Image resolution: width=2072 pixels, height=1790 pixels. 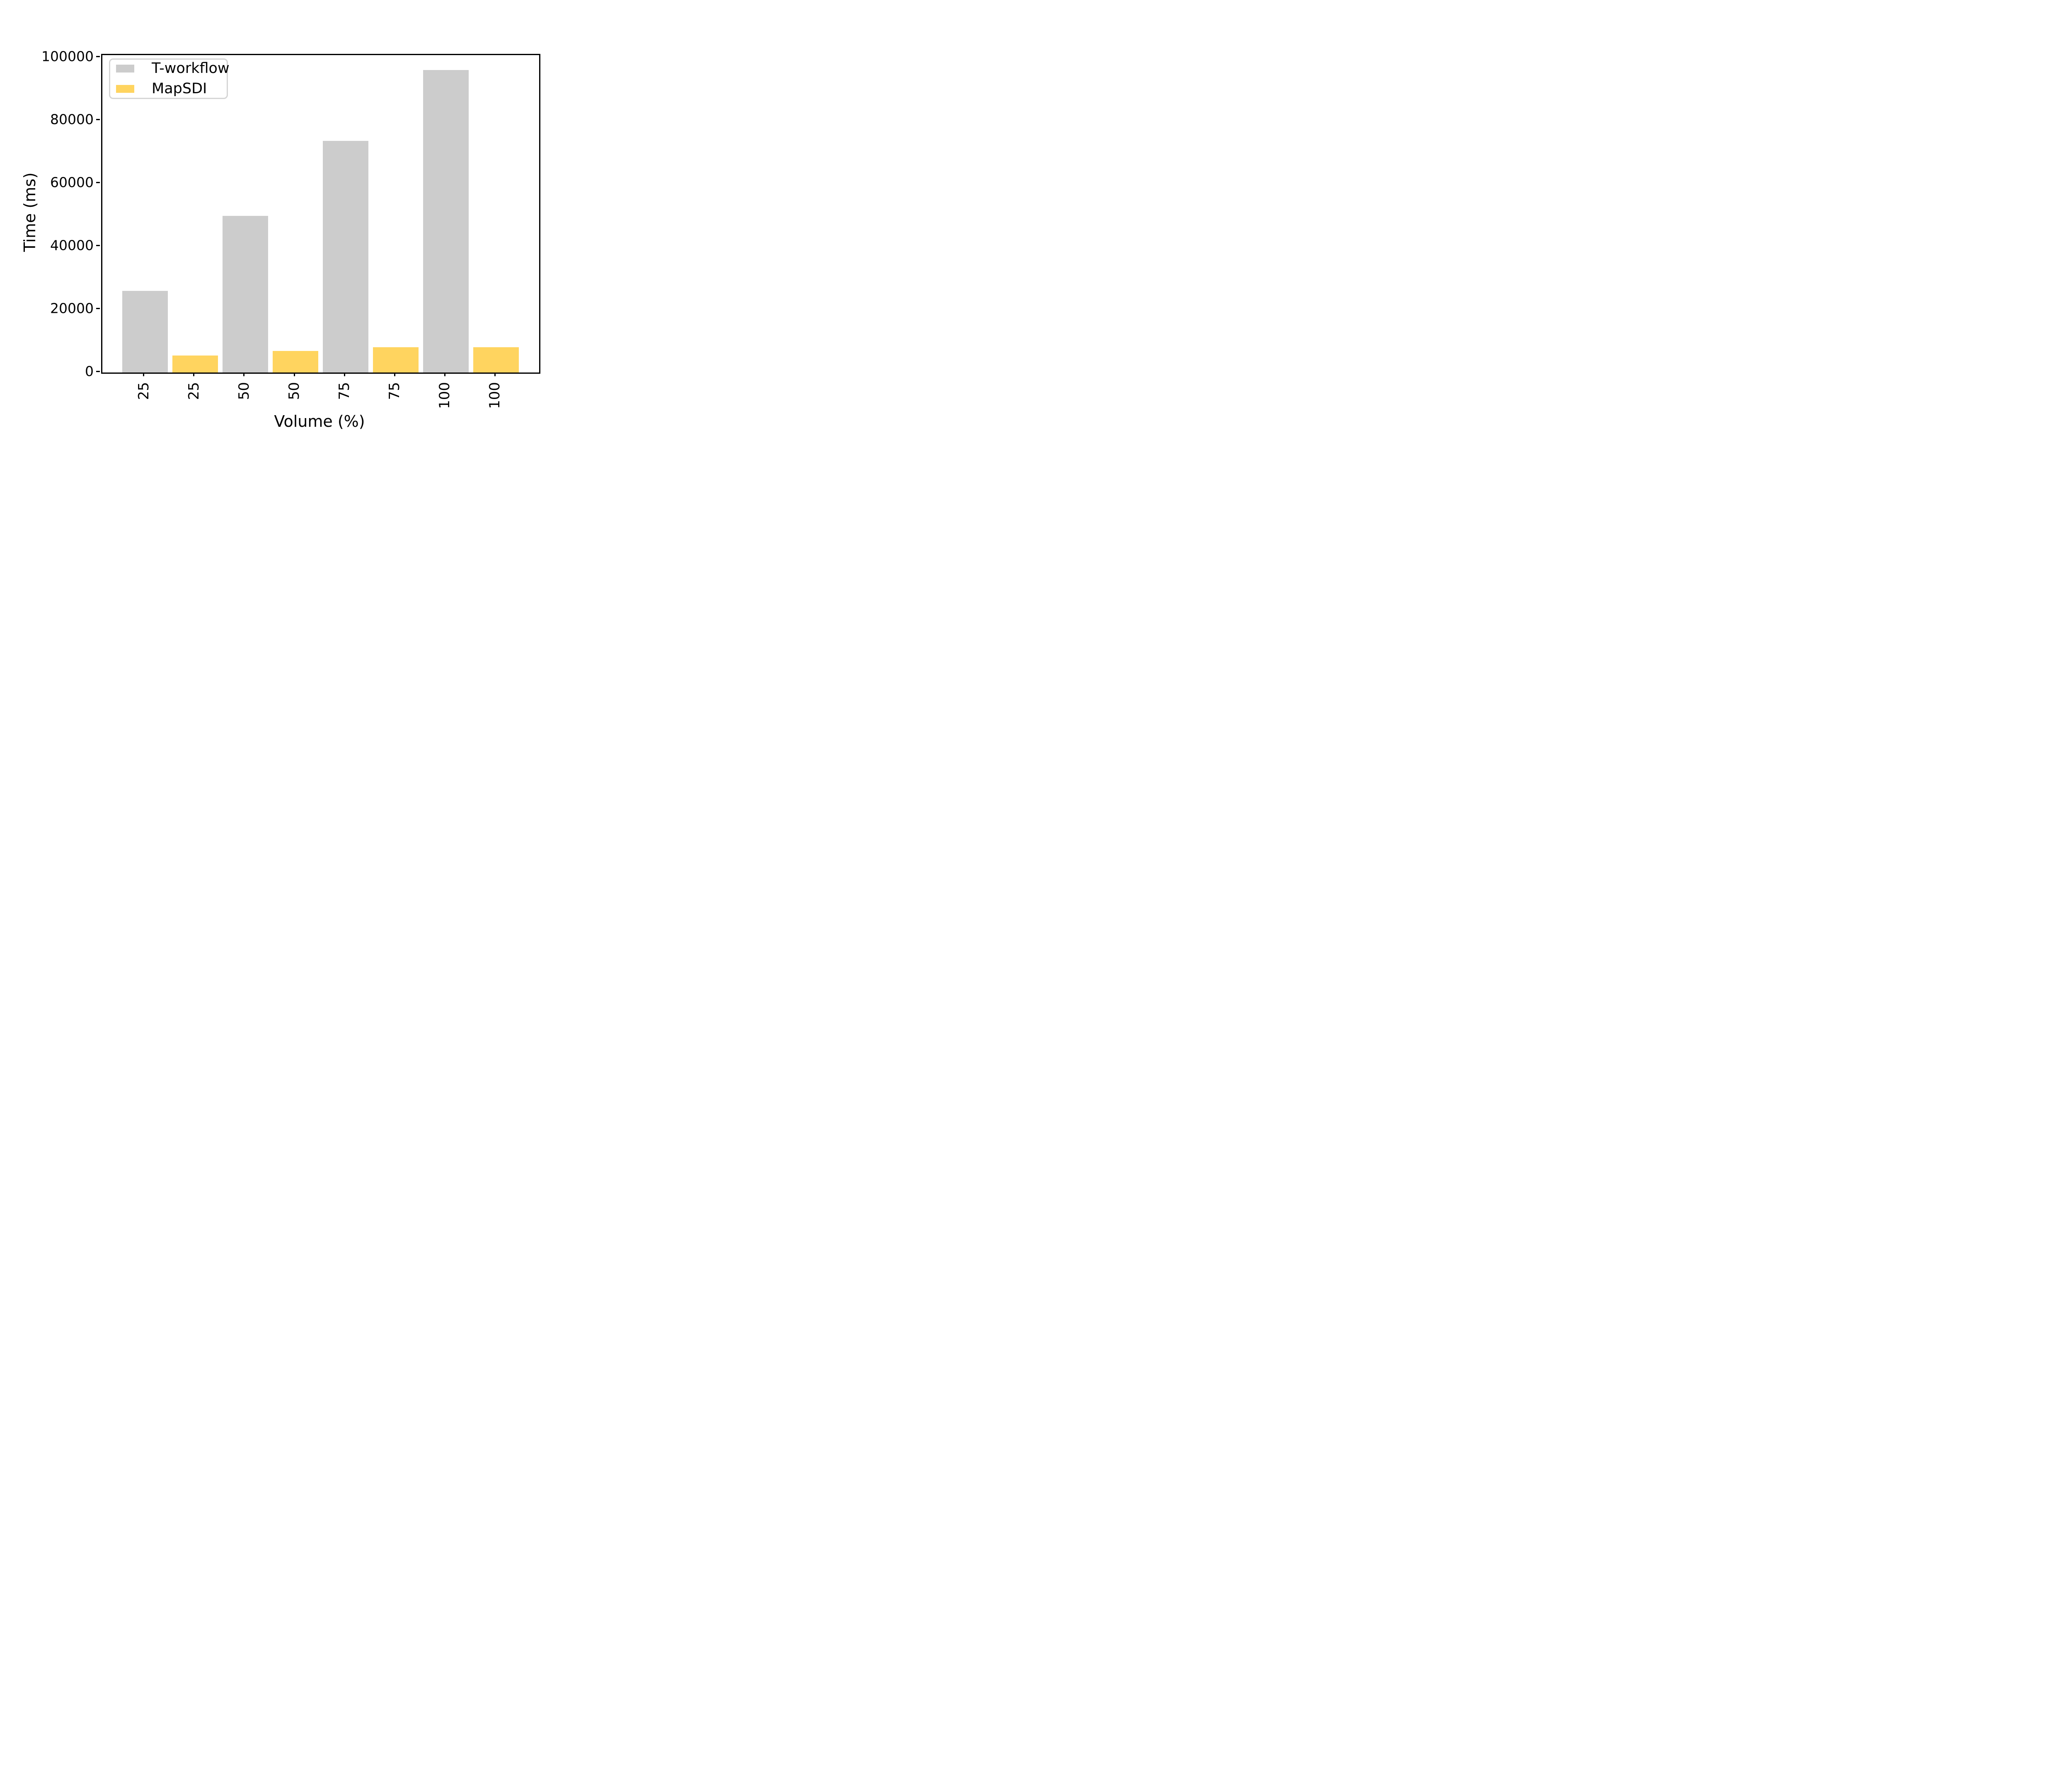 I want to click on y-tick-label-100000: 100000, so click(x=67, y=56).